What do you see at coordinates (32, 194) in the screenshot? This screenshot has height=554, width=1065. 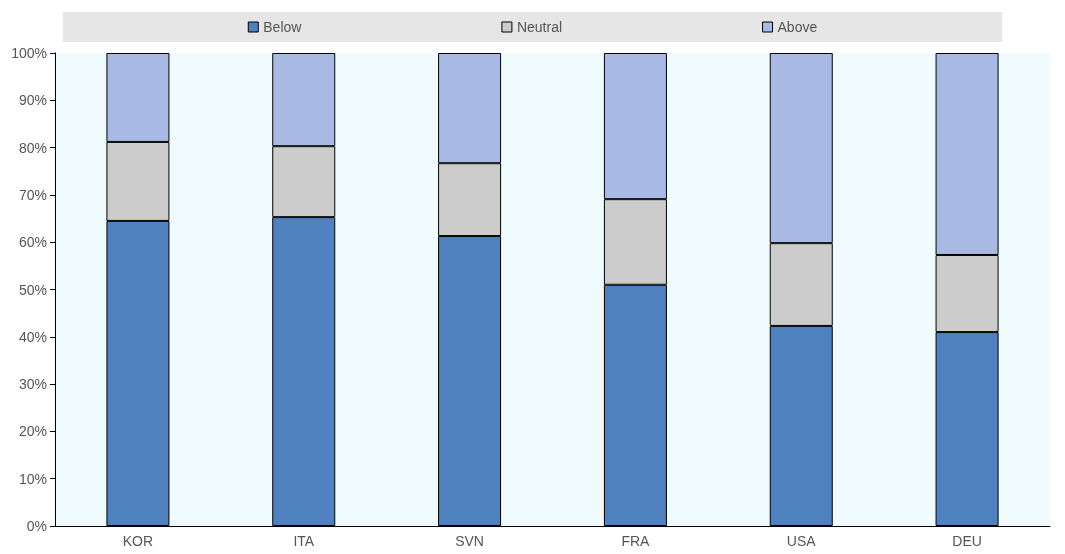 I see `y-tick-label: 70%` at bounding box center [32, 194].